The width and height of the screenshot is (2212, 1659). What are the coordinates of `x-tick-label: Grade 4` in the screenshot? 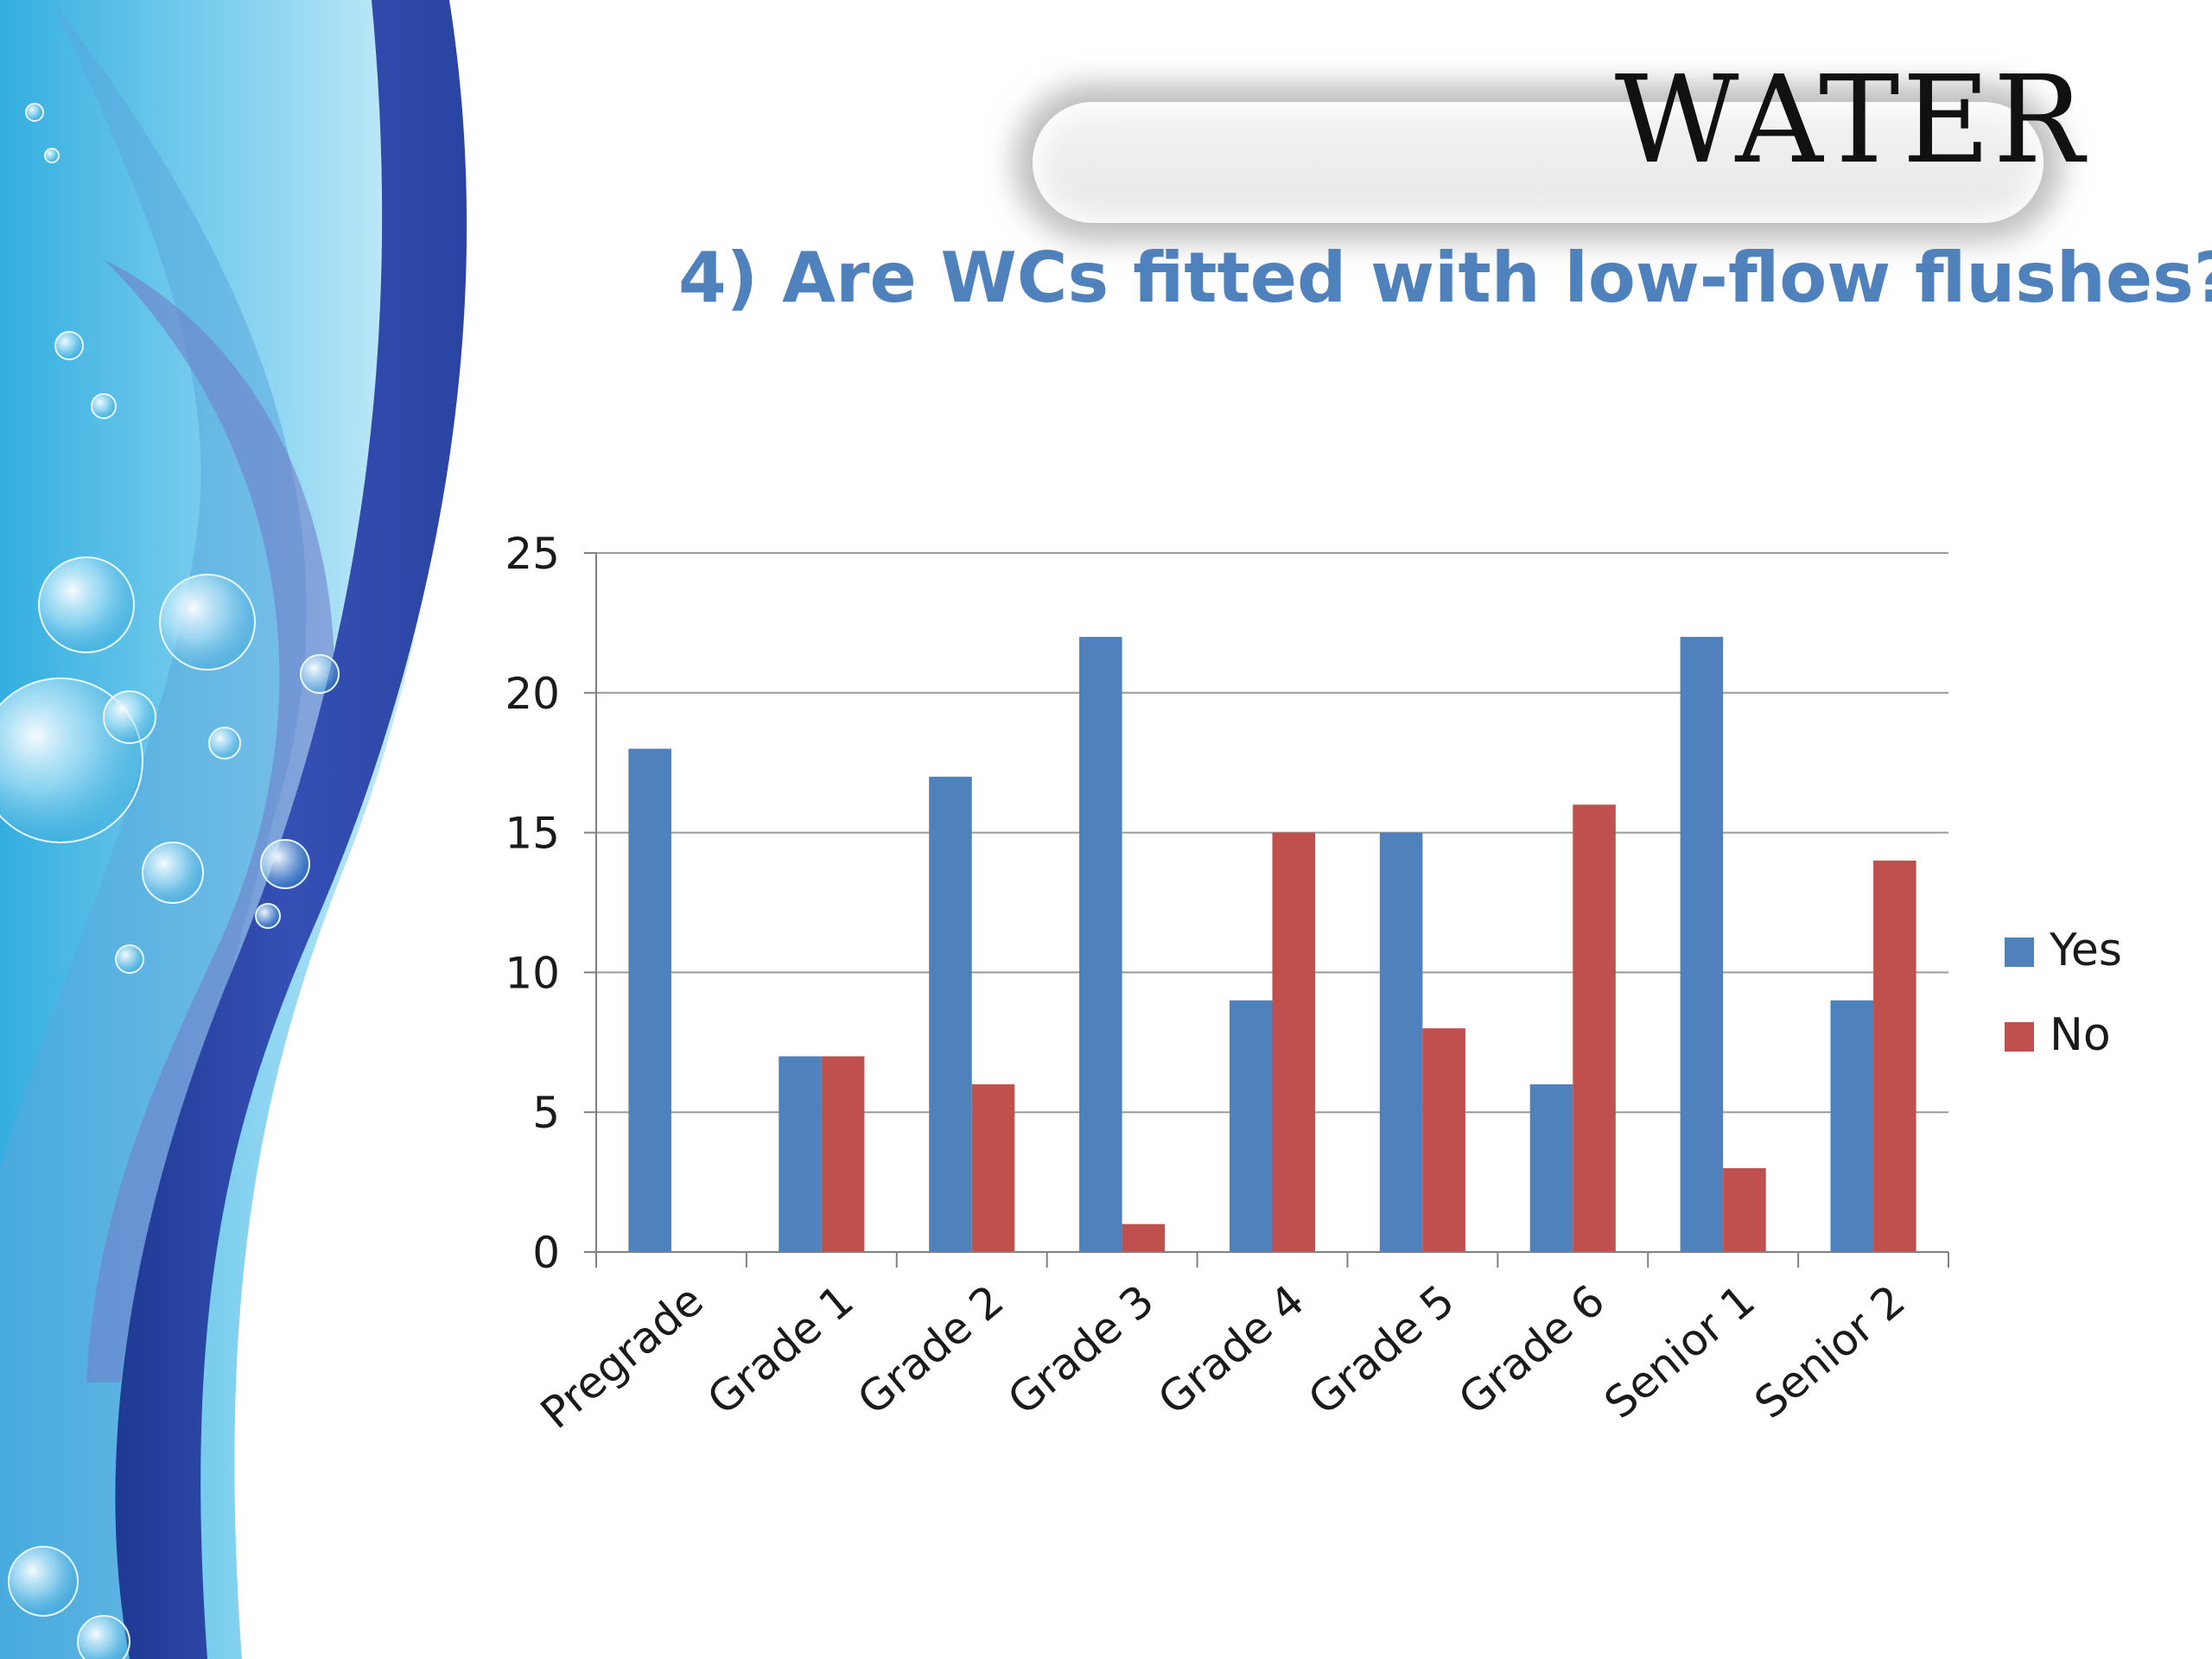 It's located at (1231, 1350).